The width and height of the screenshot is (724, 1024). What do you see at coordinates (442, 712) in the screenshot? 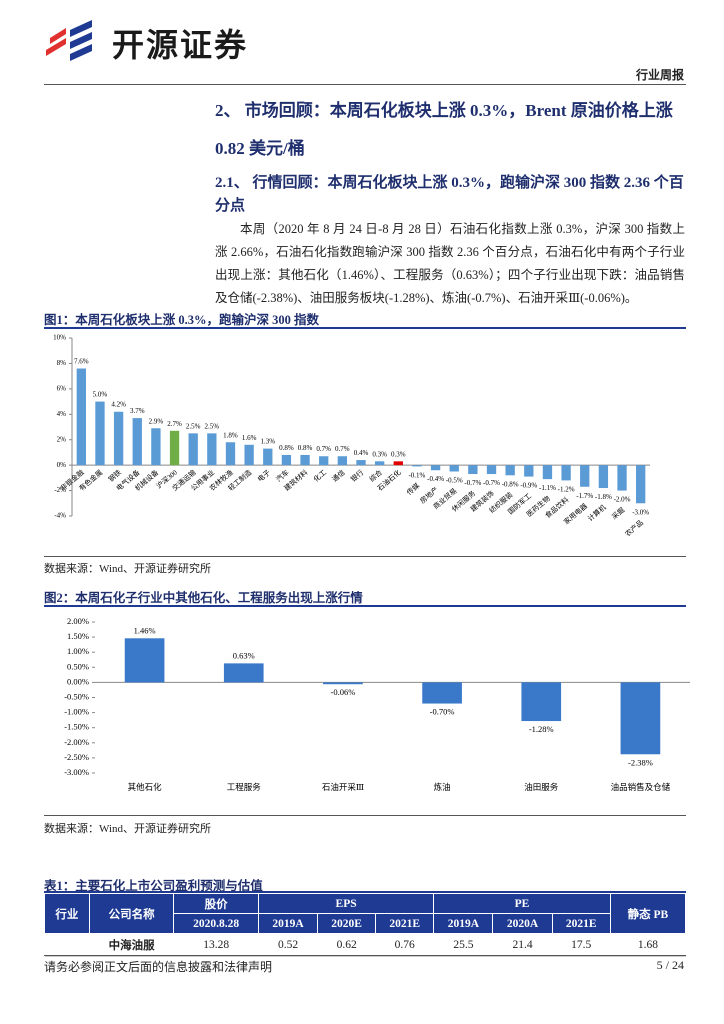
I see `data-label: -0.70%` at bounding box center [442, 712].